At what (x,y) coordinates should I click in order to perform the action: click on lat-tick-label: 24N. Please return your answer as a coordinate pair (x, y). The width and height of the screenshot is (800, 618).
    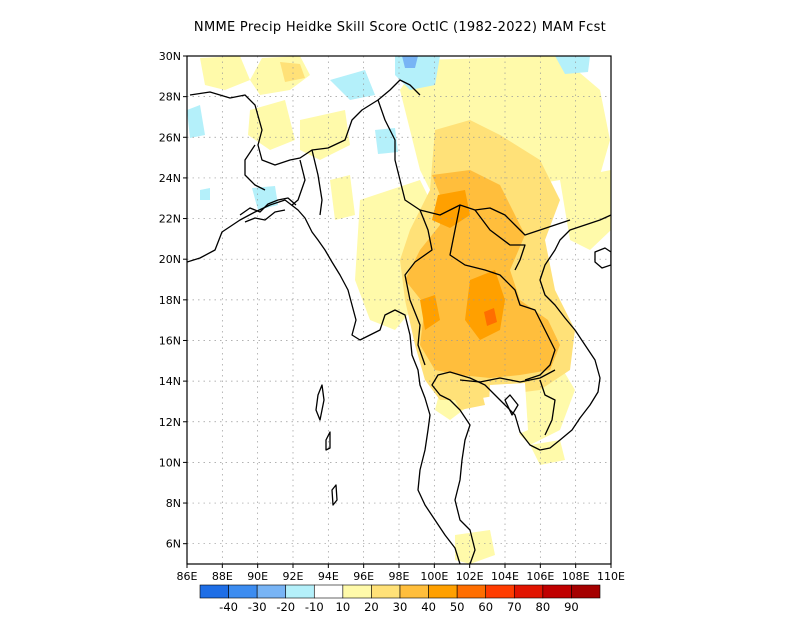
    Looking at the image, I should click on (170, 178).